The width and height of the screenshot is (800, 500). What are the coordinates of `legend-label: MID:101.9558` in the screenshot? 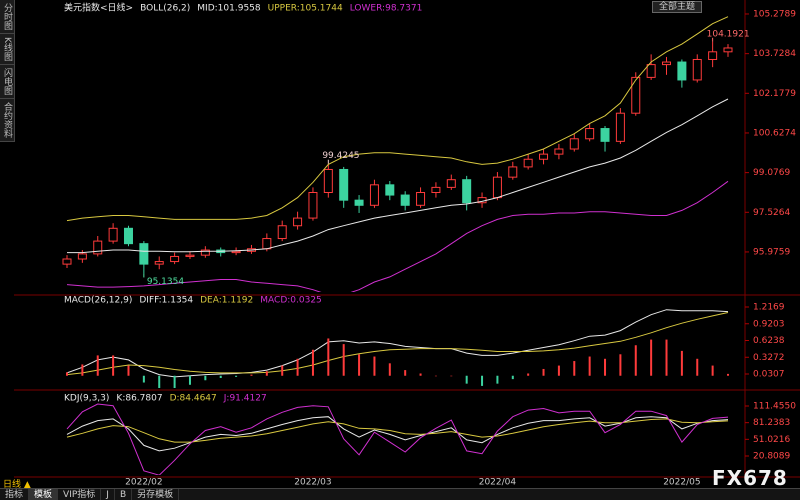 It's located at (229, 9).